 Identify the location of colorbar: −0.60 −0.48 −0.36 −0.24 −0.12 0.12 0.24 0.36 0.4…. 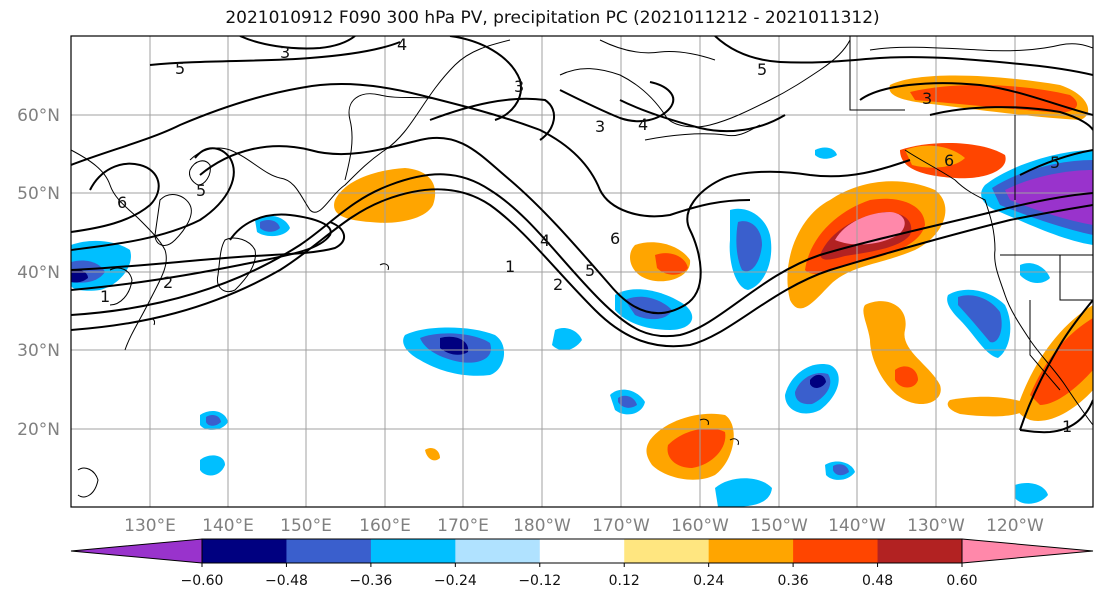
(582, 563).